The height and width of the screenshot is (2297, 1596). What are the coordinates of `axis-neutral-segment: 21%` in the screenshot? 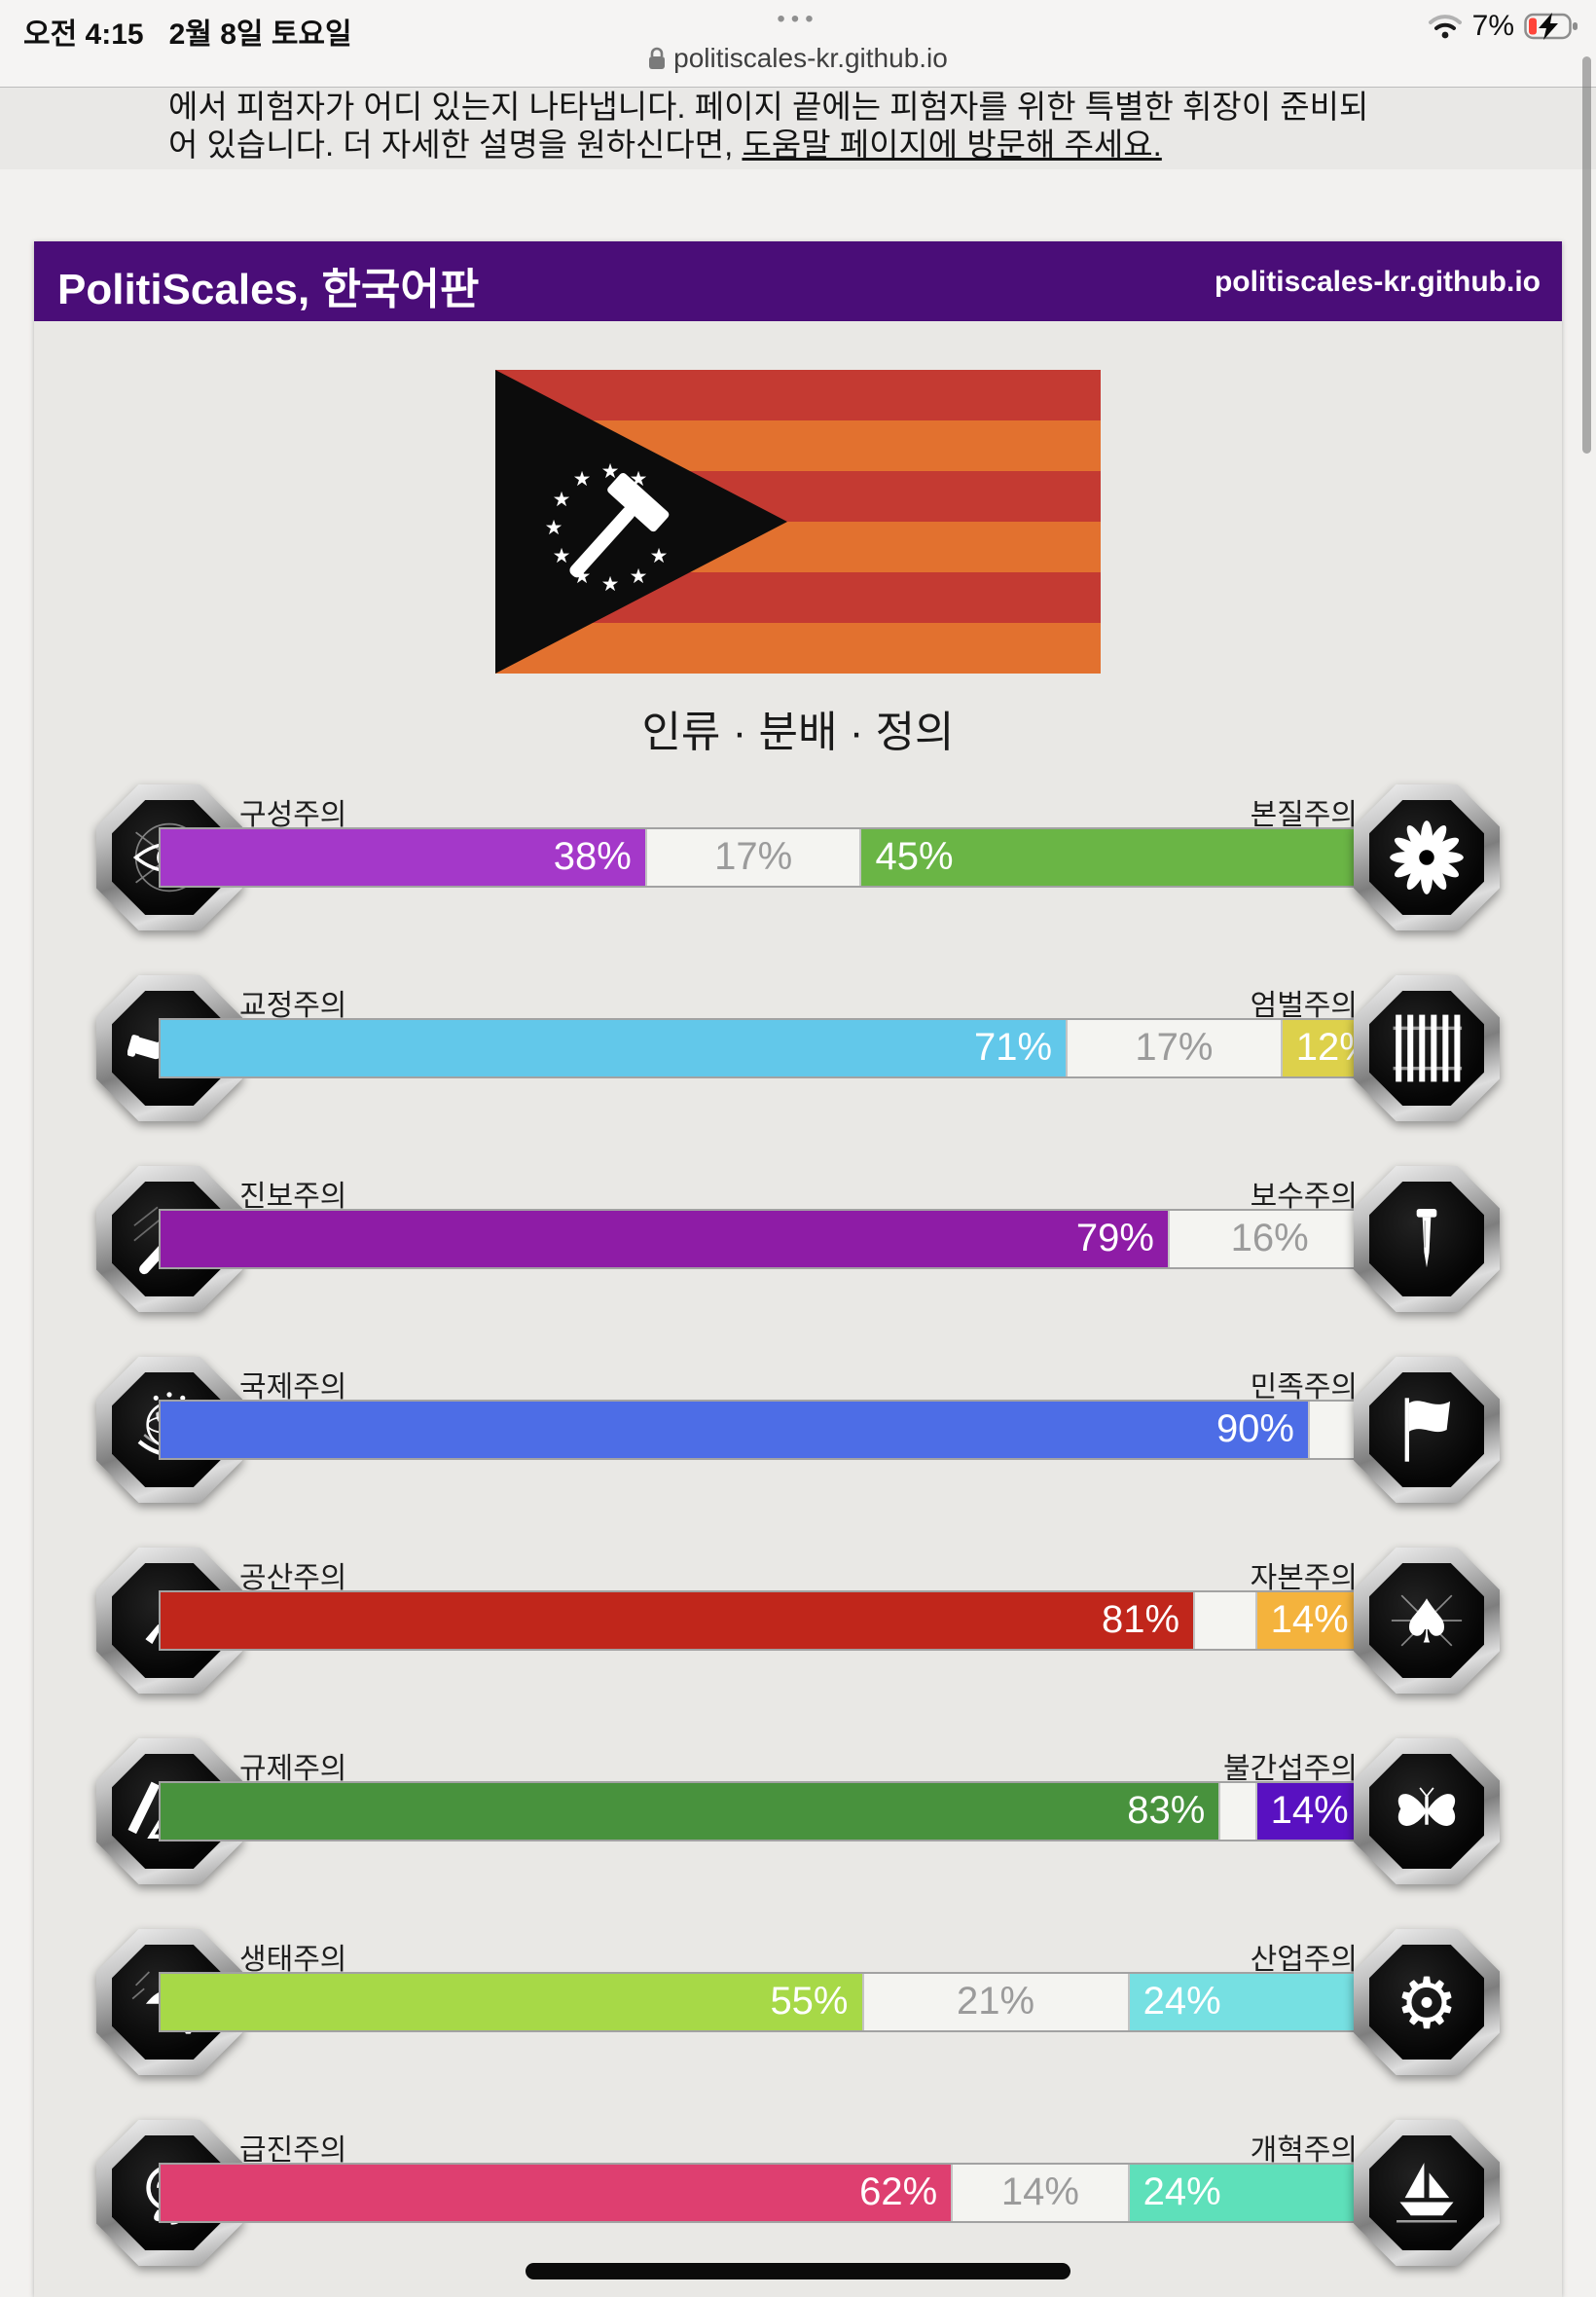 It's located at (995, 2002).